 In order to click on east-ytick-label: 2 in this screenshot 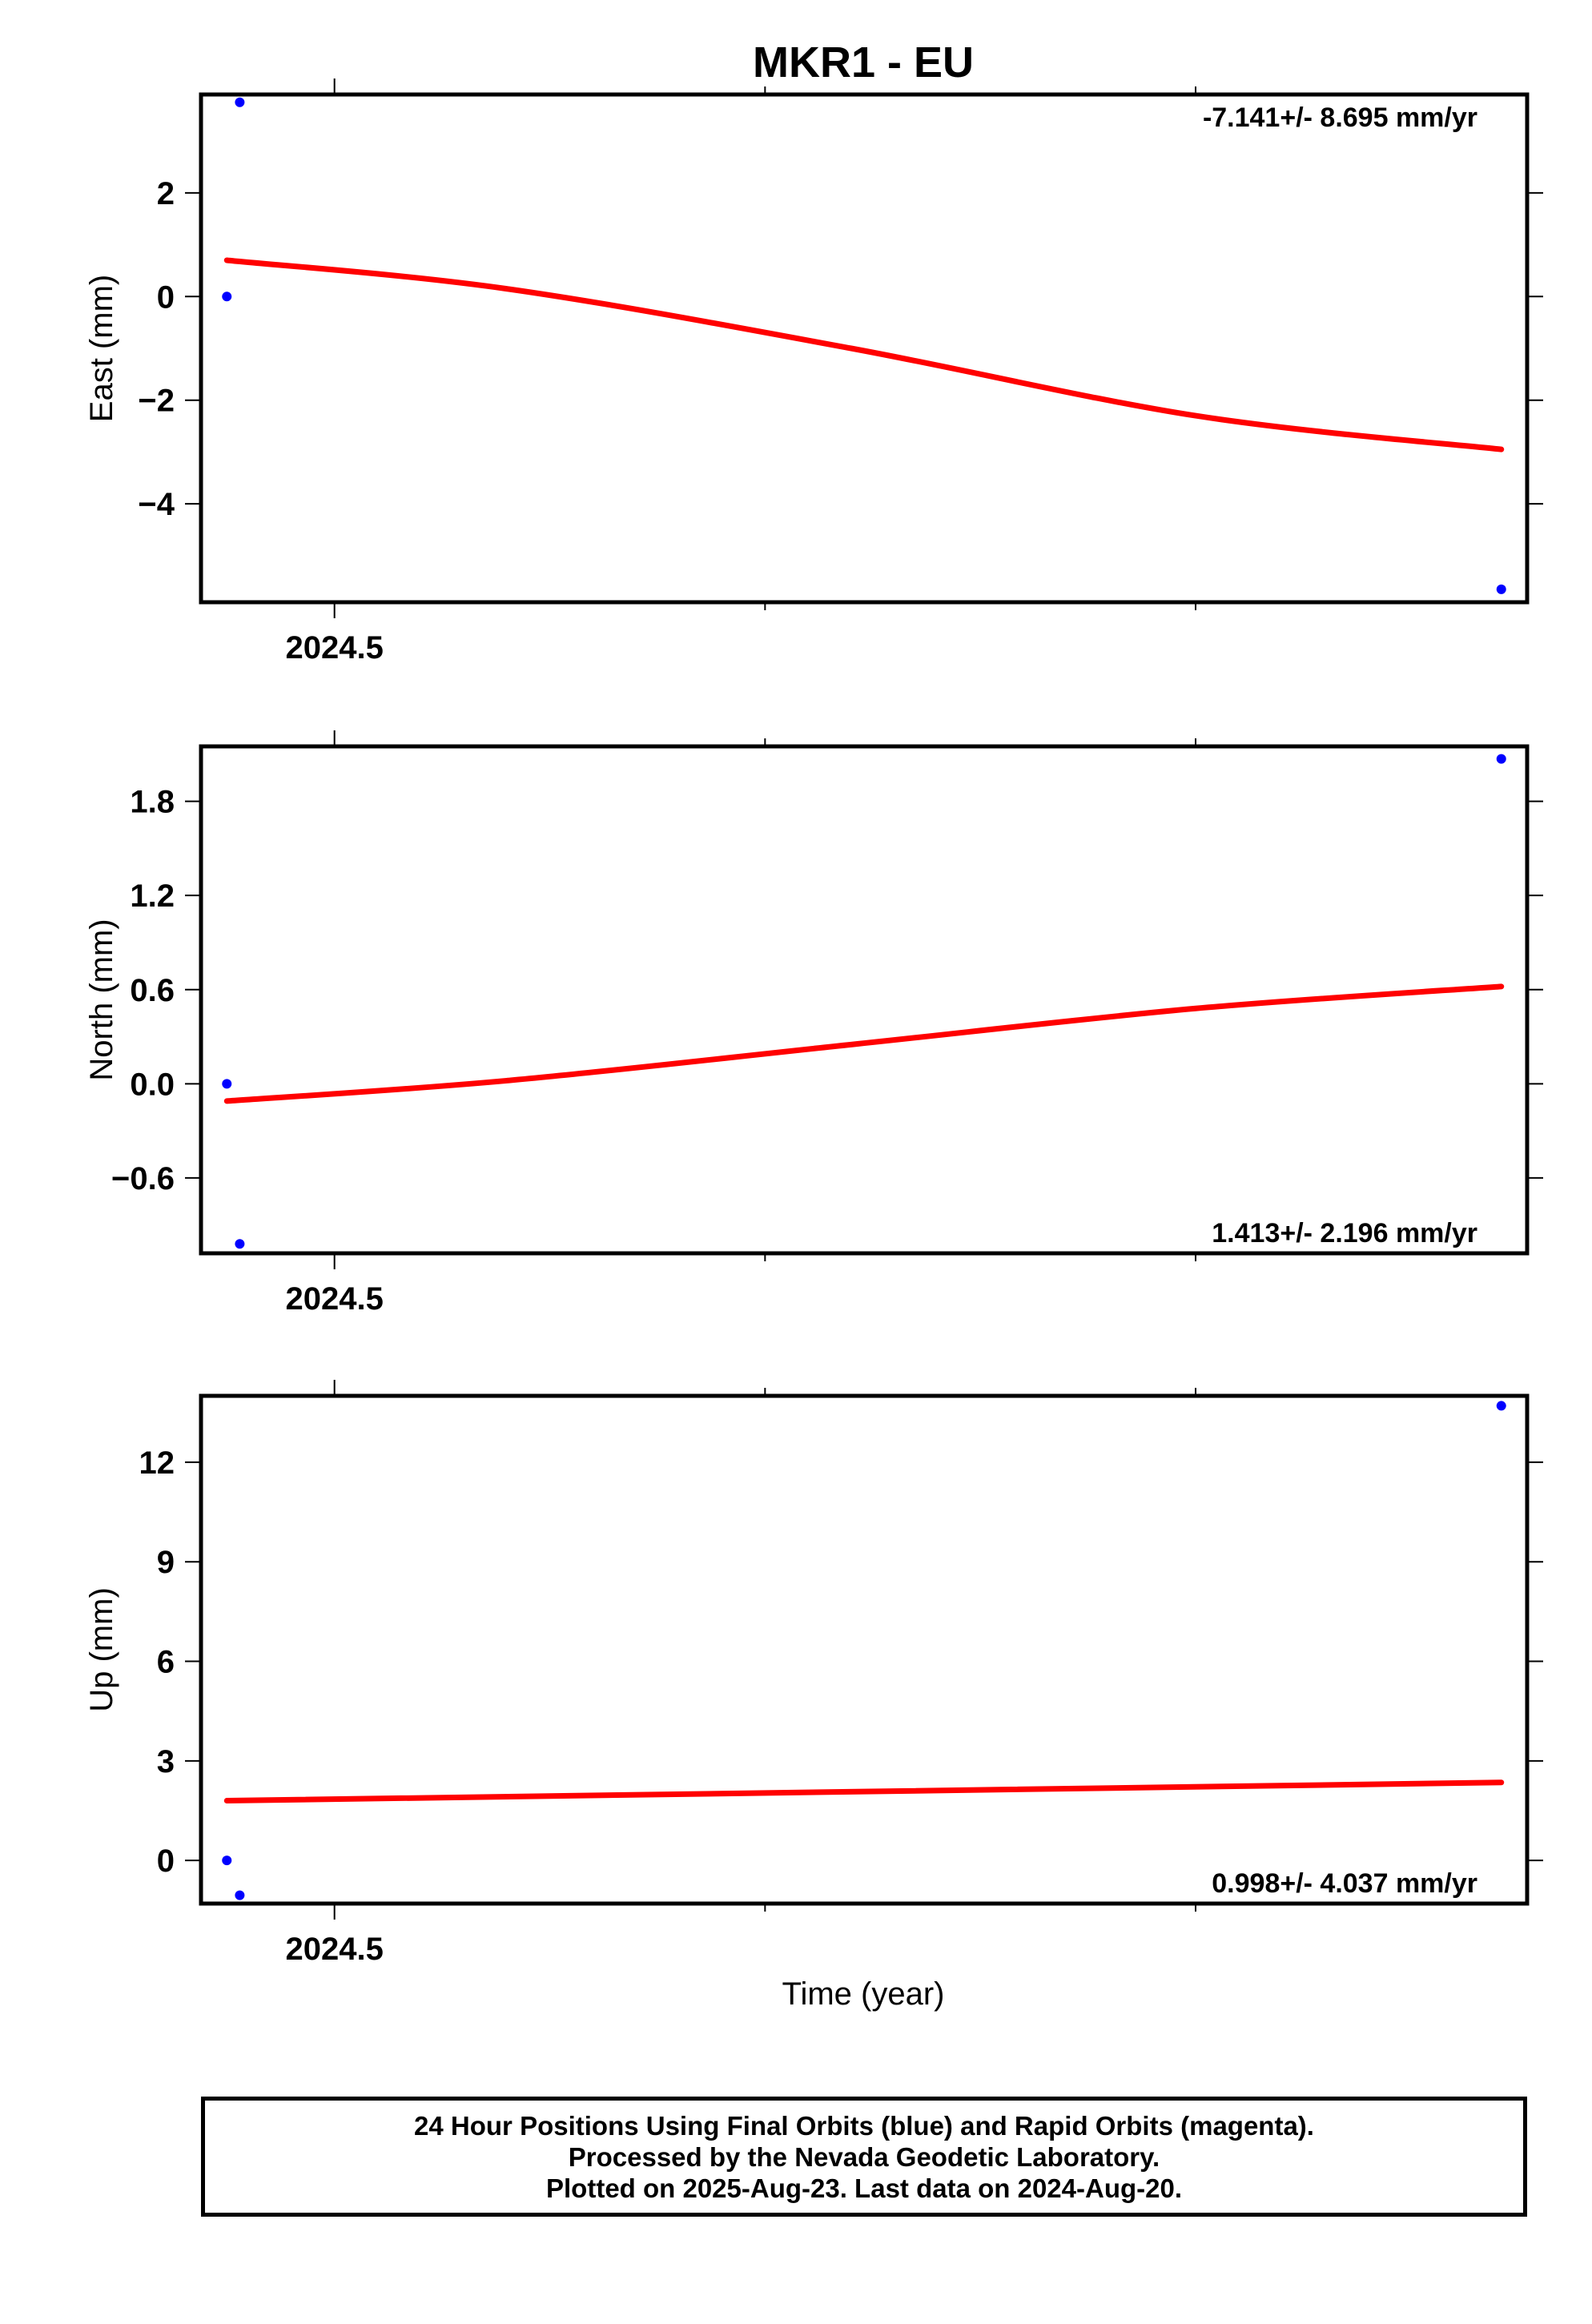, I will do `click(166, 193)`.